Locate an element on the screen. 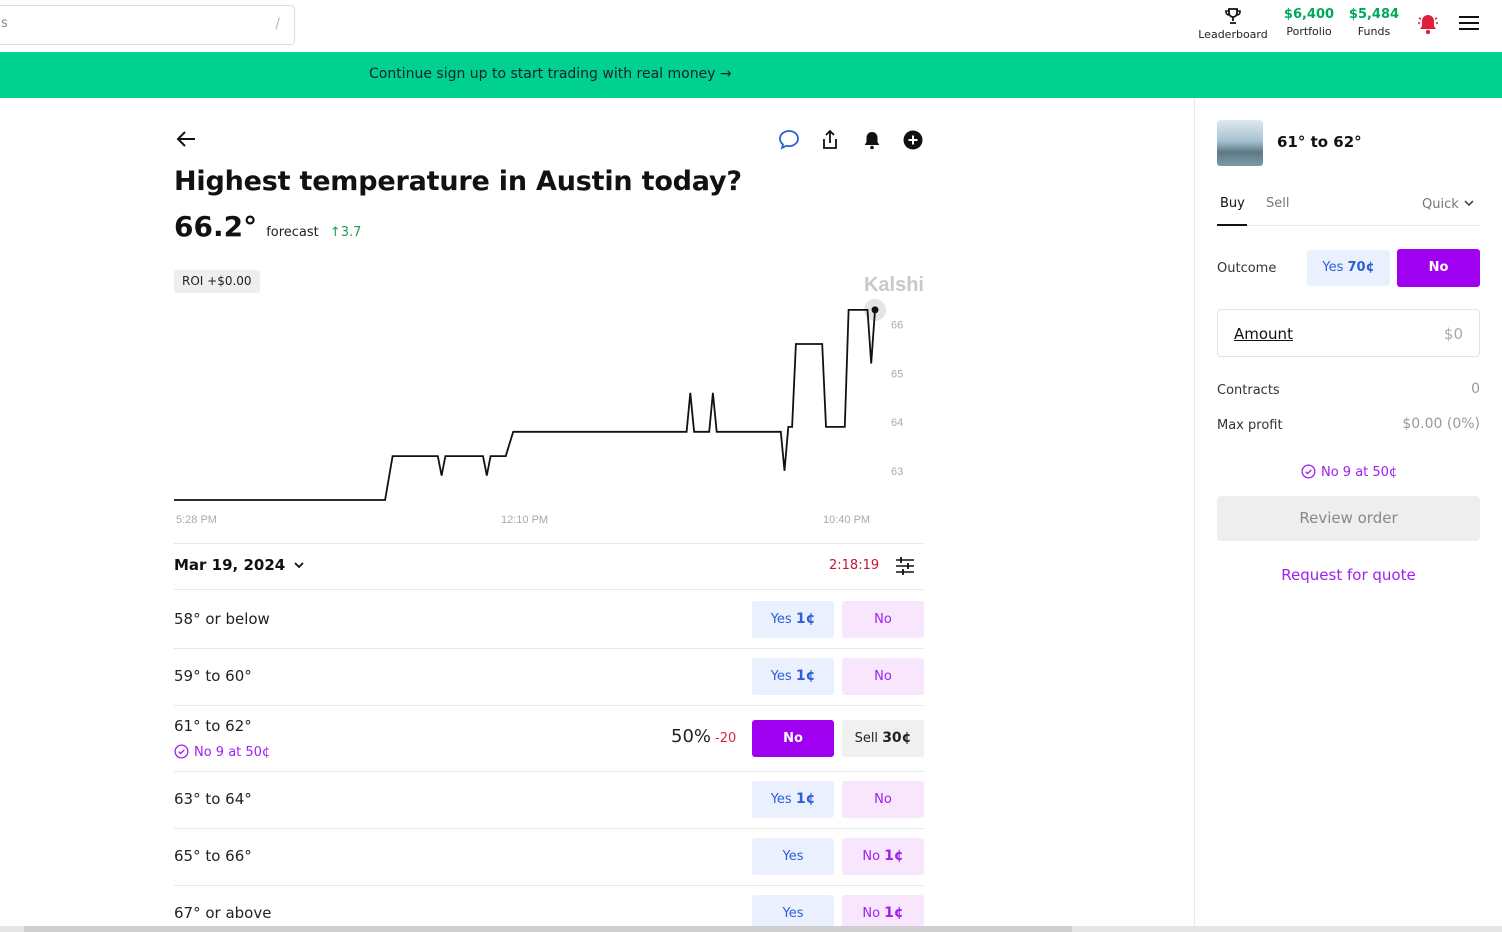 The width and height of the screenshot is (1502, 932). current-point is located at coordinates (875, 310).